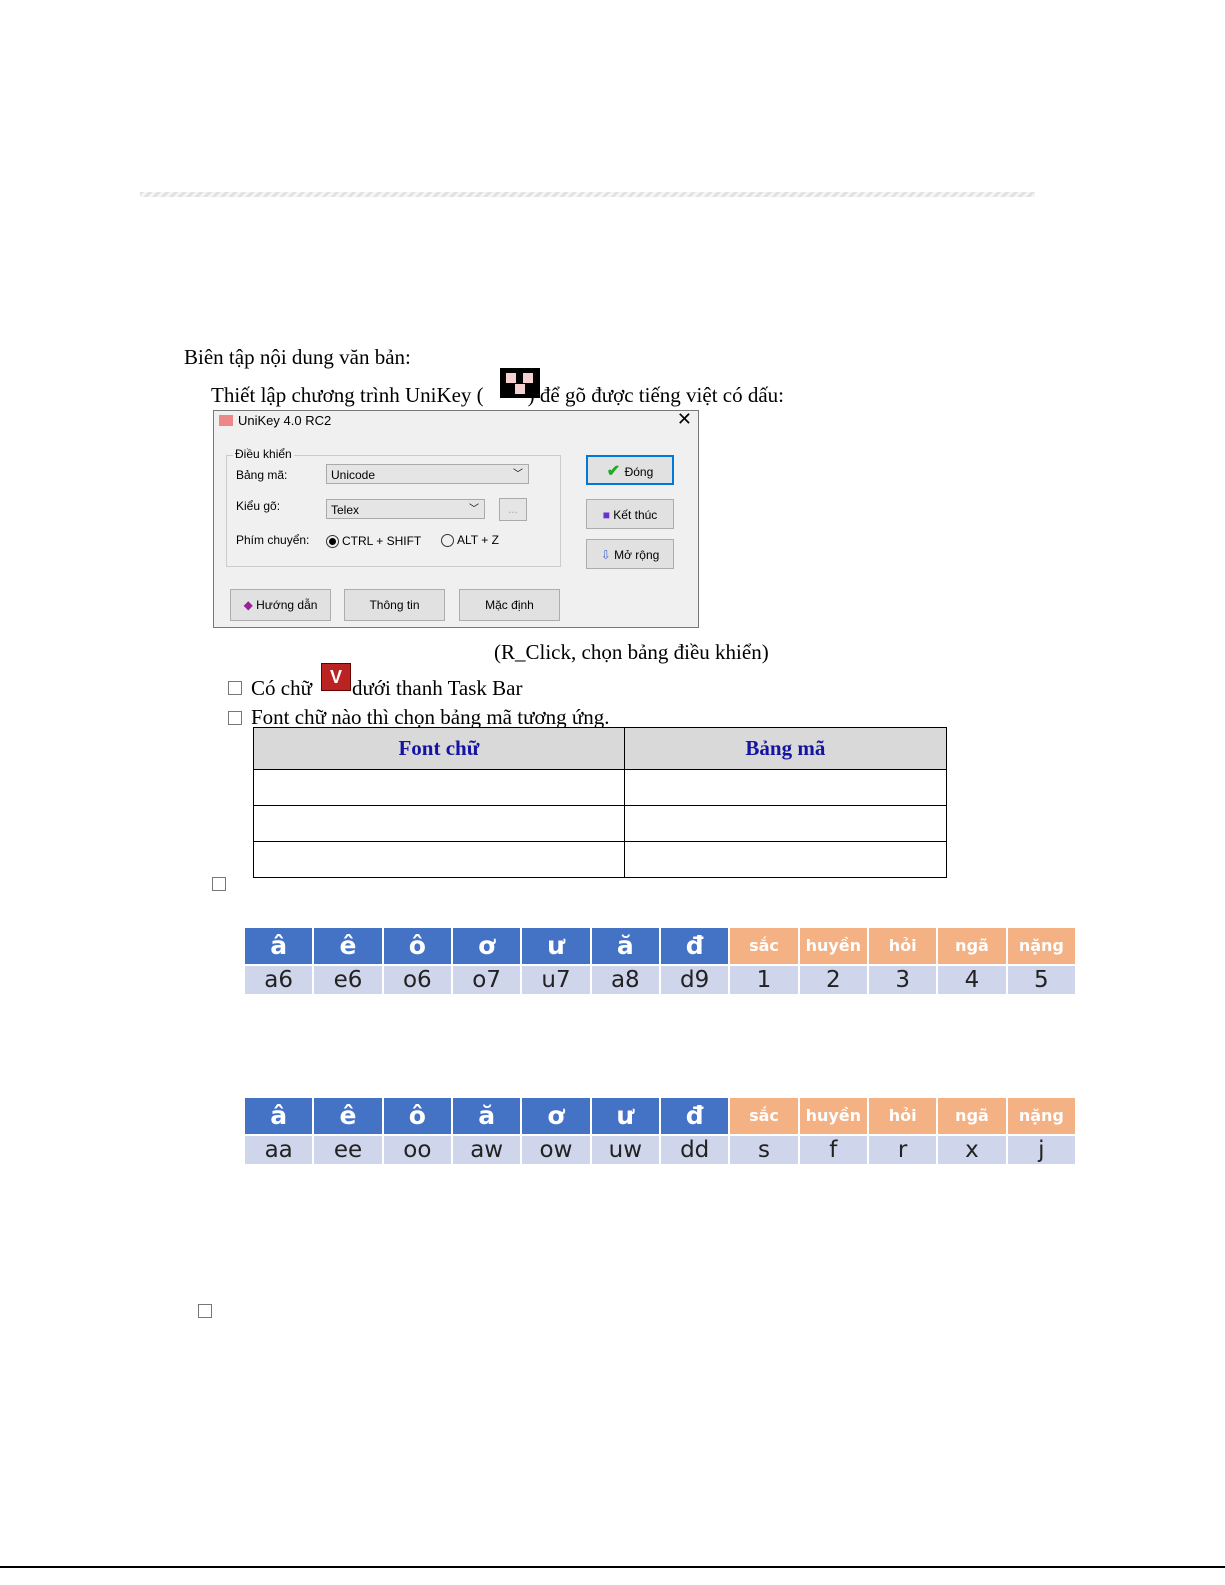  I want to click on key-value: a6, so click(279, 980).